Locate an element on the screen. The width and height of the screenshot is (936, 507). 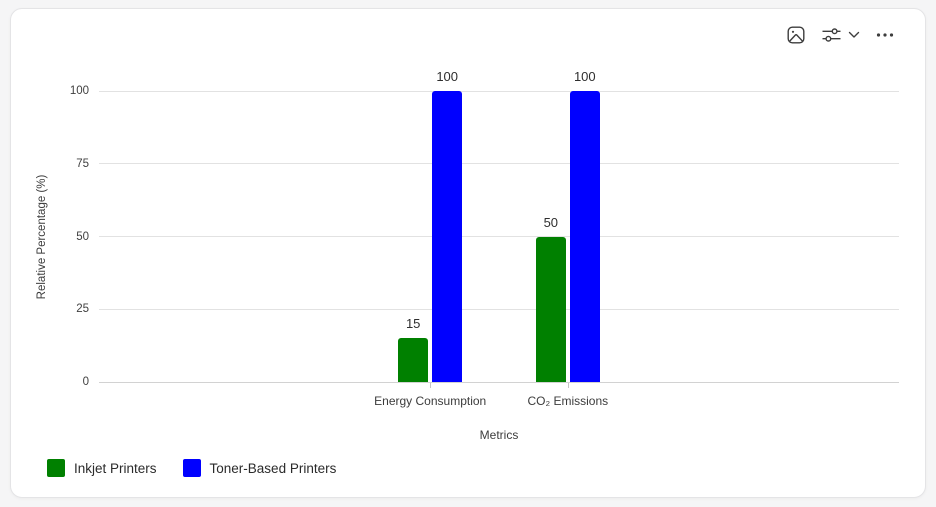
chart-legend: Inkjet Printers Toner-Based Printers is located at coordinates (191, 468).